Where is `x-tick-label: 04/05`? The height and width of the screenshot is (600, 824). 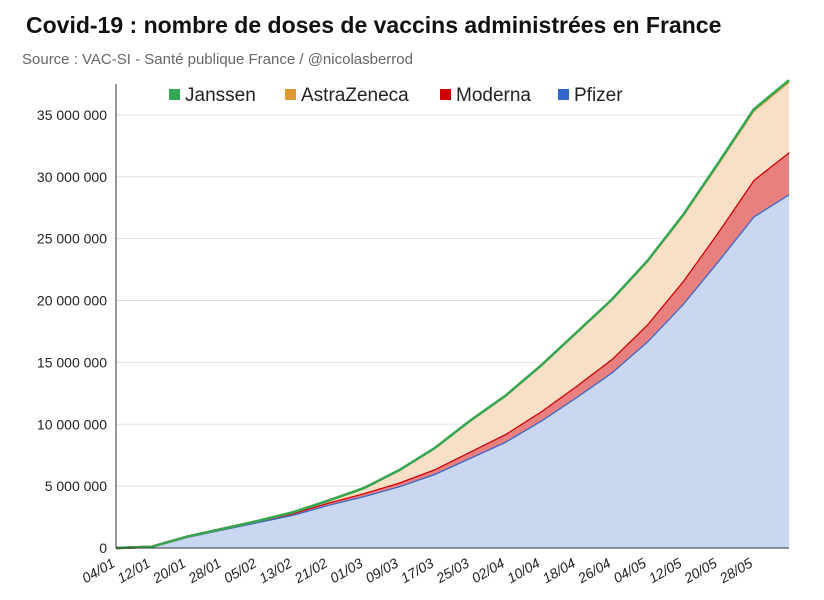
x-tick-label: 04/05 is located at coordinates (629, 570).